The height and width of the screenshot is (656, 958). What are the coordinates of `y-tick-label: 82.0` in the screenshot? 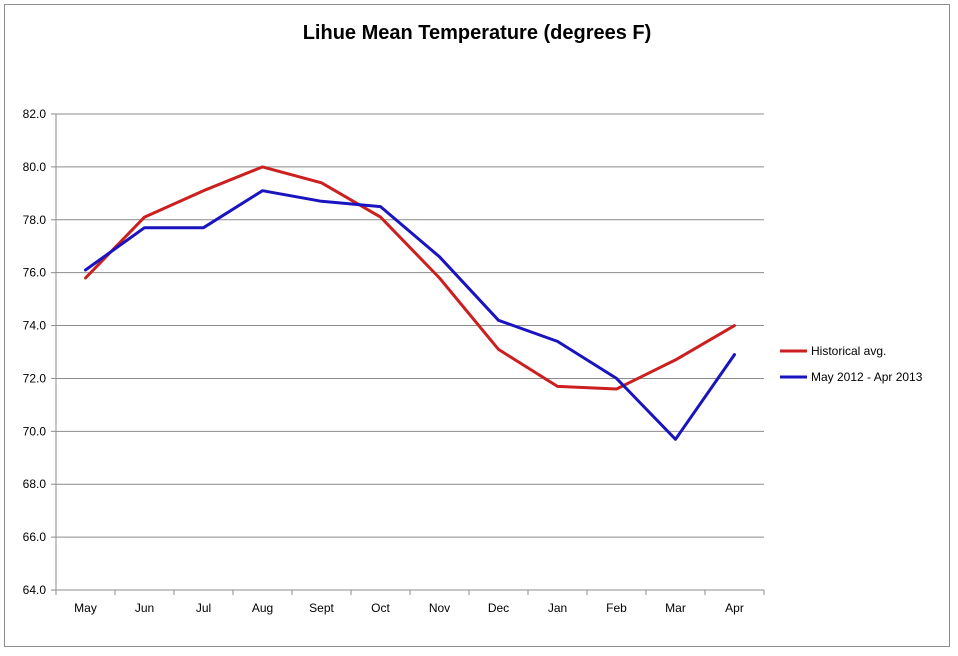 It's located at (35, 114).